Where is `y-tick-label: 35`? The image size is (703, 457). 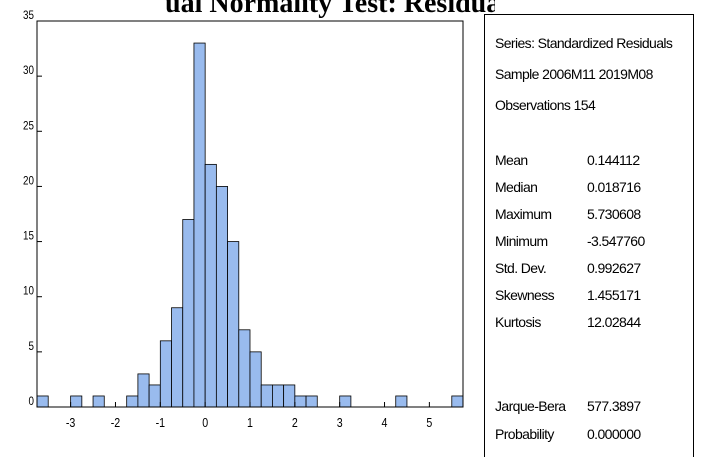 y-tick-label: 35 is located at coordinates (28, 15).